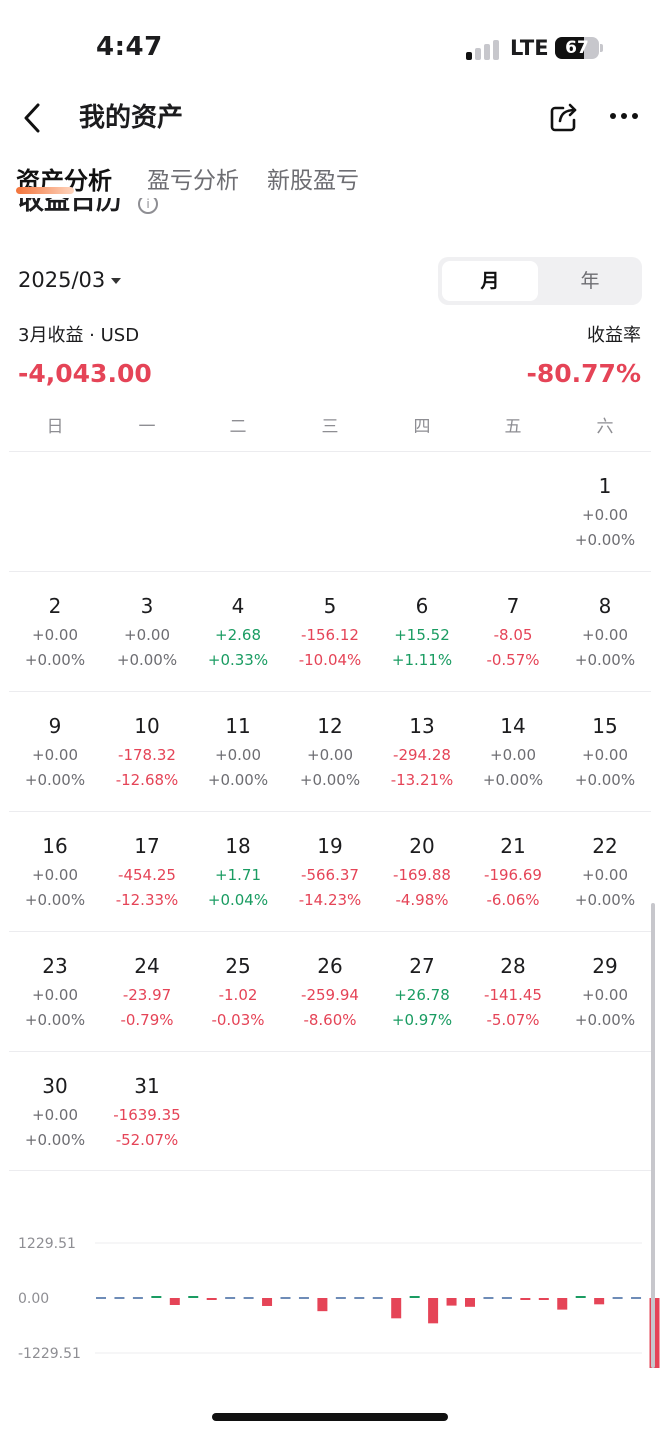  Describe the element at coordinates (131, 118) in the screenshot. I see `page-title: 我的资产` at that location.